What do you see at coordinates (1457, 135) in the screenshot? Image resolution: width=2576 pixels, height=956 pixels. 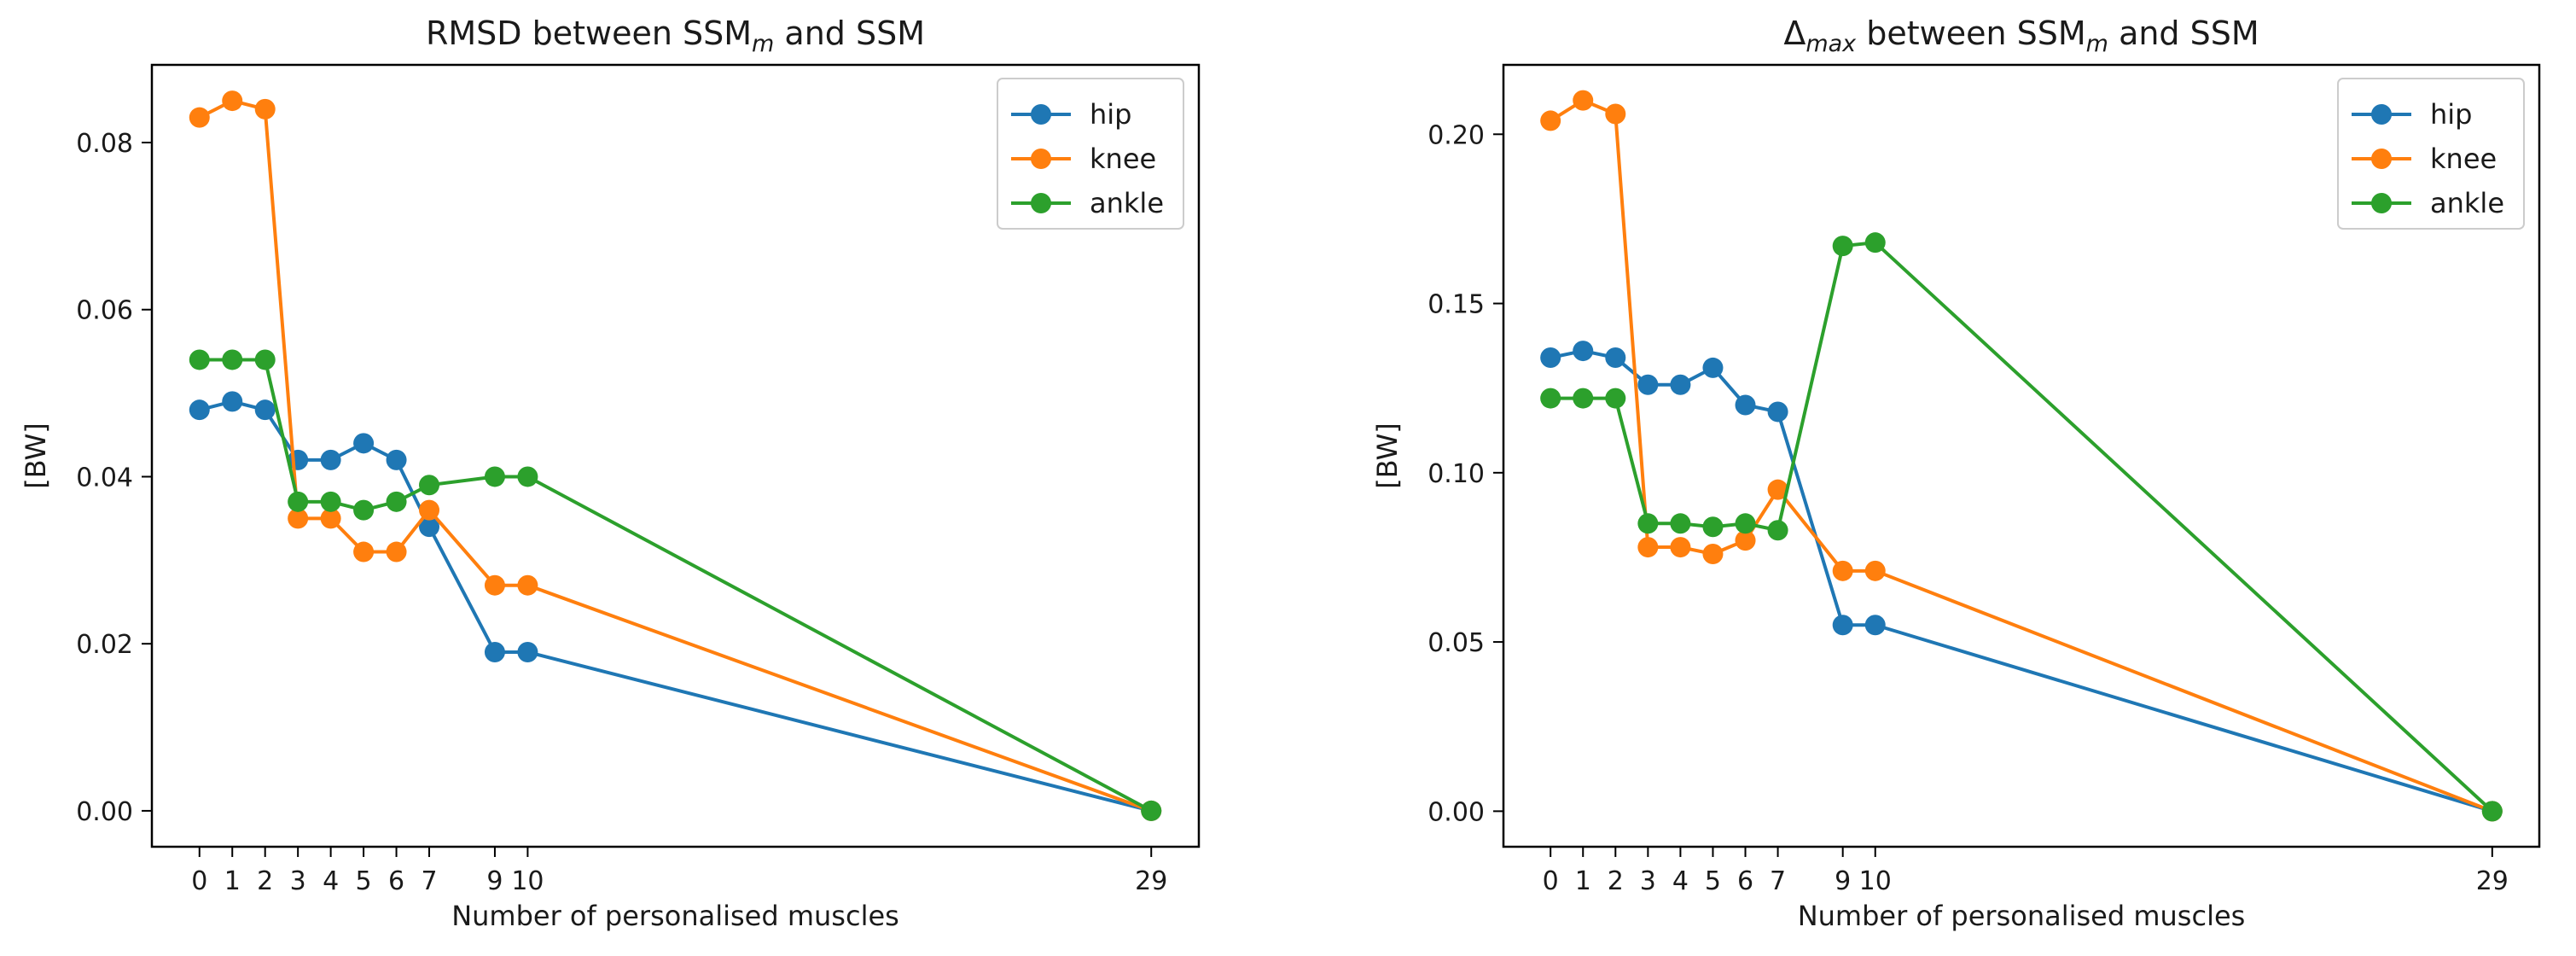 I see `y-tick-label: 0.20` at bounding box center [1457, 135].